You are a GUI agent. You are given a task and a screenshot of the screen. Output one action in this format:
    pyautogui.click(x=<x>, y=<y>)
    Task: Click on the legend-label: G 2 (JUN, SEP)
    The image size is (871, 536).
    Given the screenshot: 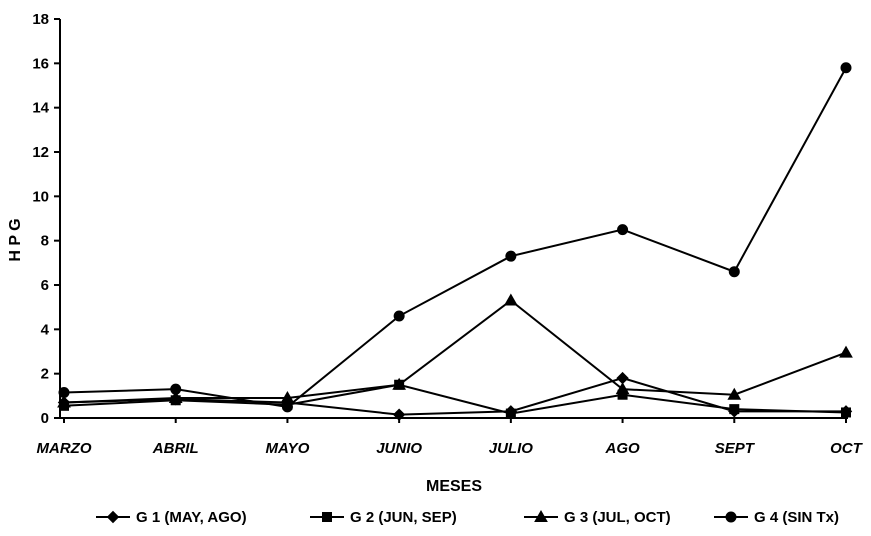 What is the action you would take?
    pyautogui.click(x=403, y=517)
    